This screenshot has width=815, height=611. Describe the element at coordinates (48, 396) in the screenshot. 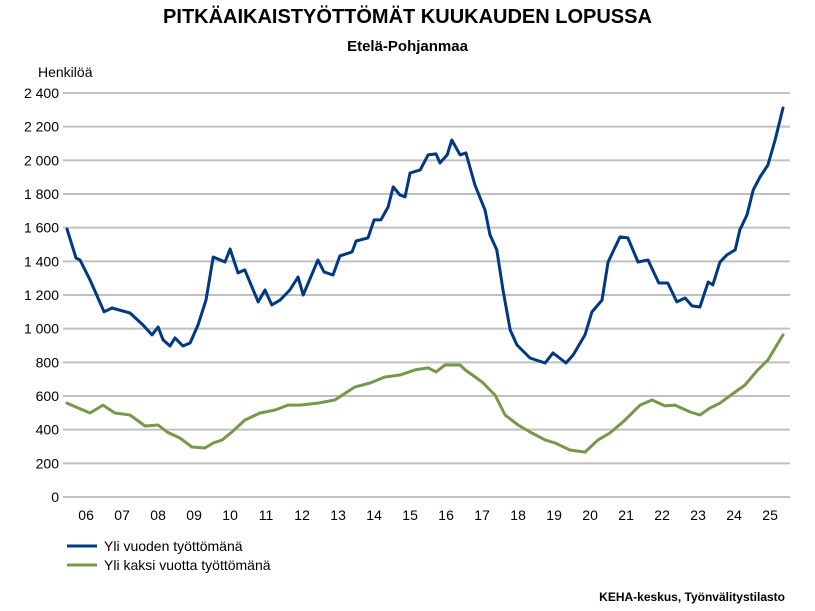

I see `y-tick-label: 600` at that location.